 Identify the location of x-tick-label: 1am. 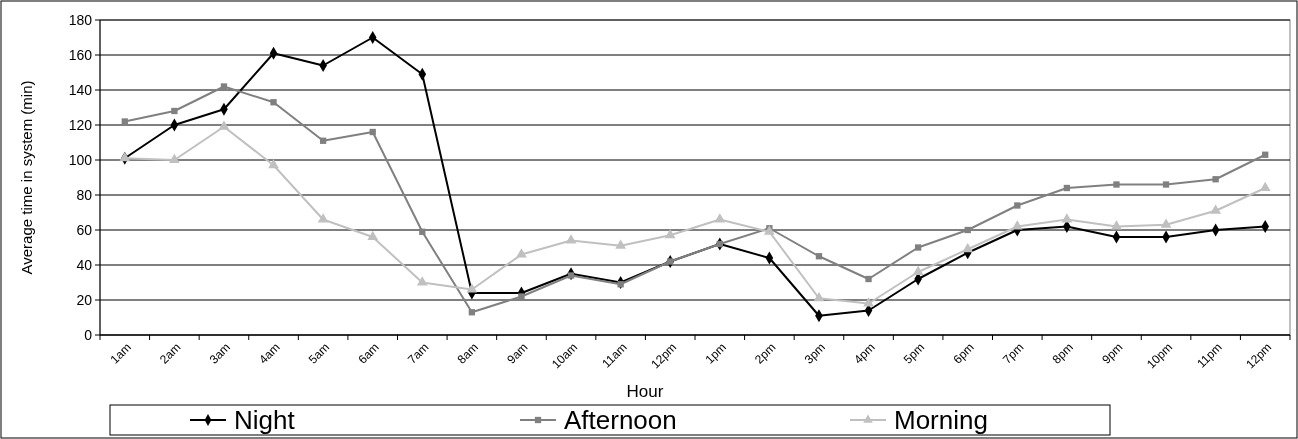
(120, 353).